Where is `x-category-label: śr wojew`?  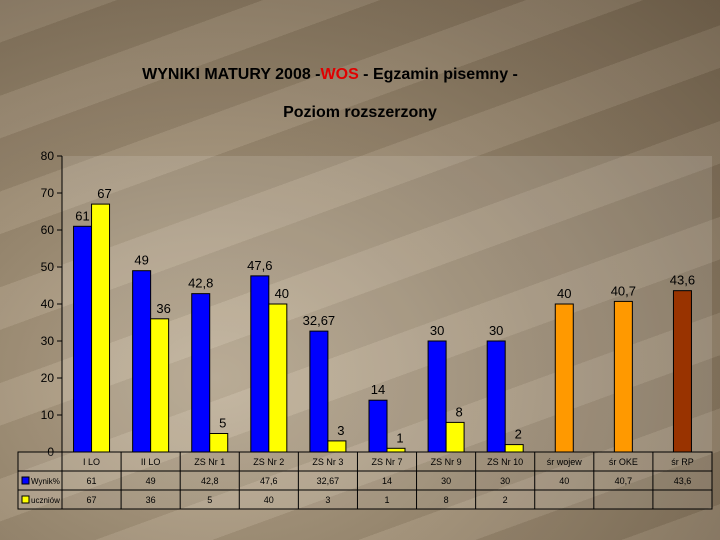 x-category-label: śr wojew is located at coordinates (565, 462).